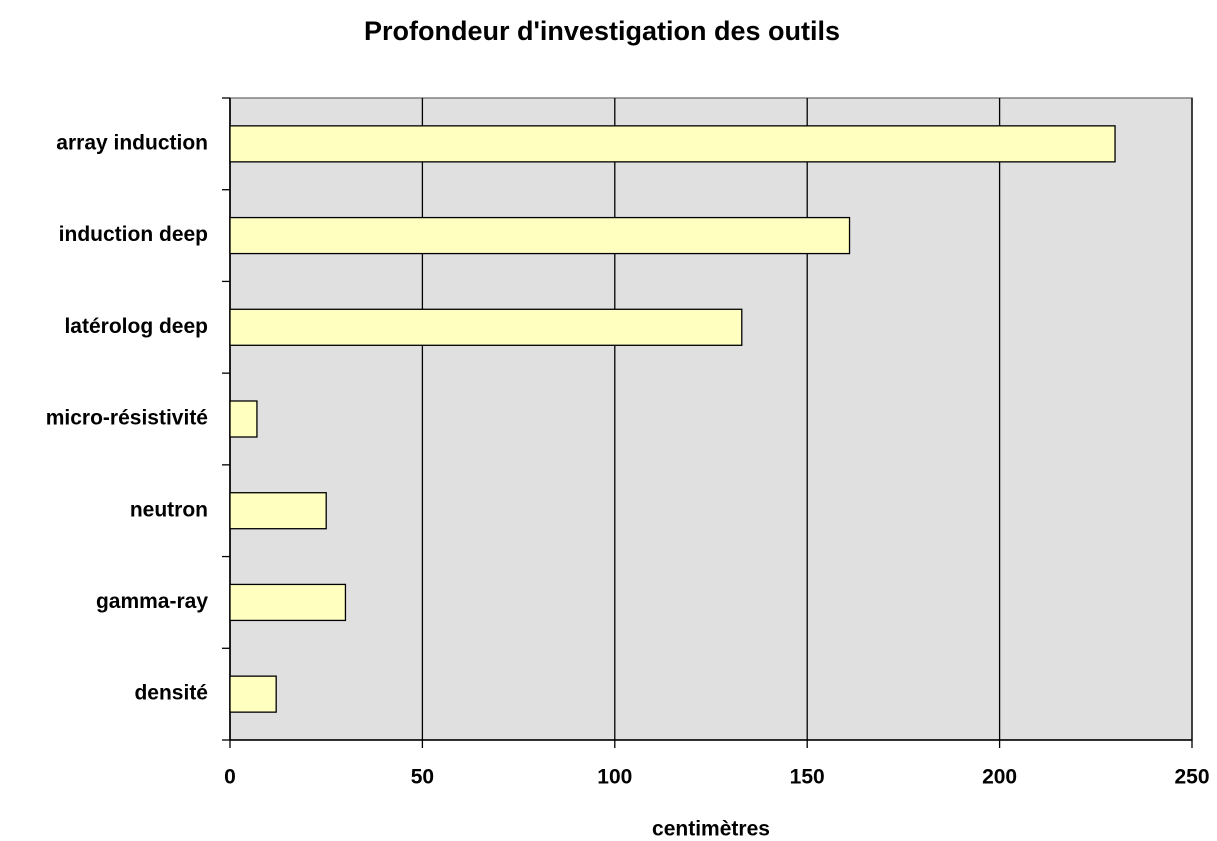  Describe the element at coordinates (171, 693) in the screenshot. I see `y-tick-label: densité` at that location.